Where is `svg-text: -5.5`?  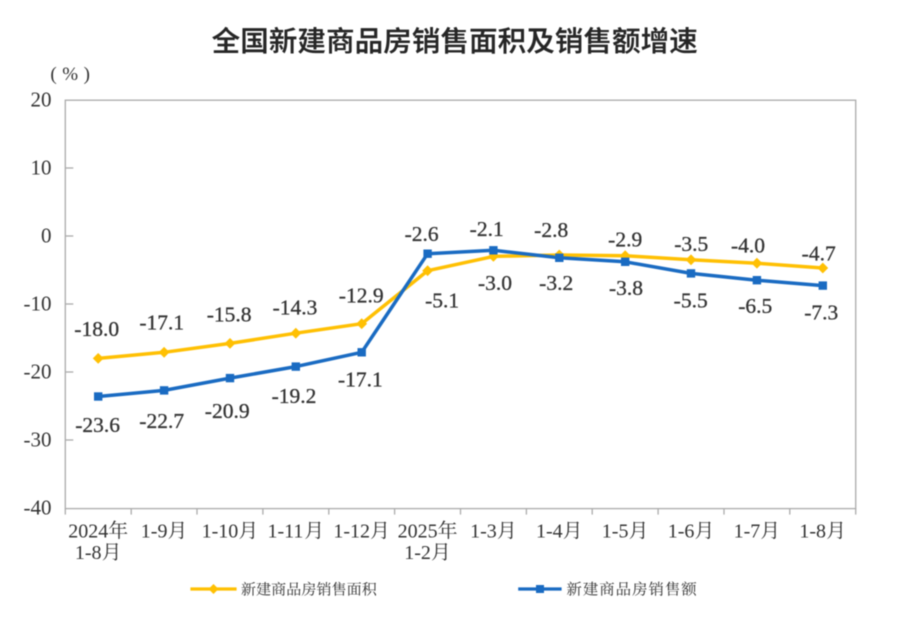 svg-text: -5.5 is located at coordinates (691, 301).